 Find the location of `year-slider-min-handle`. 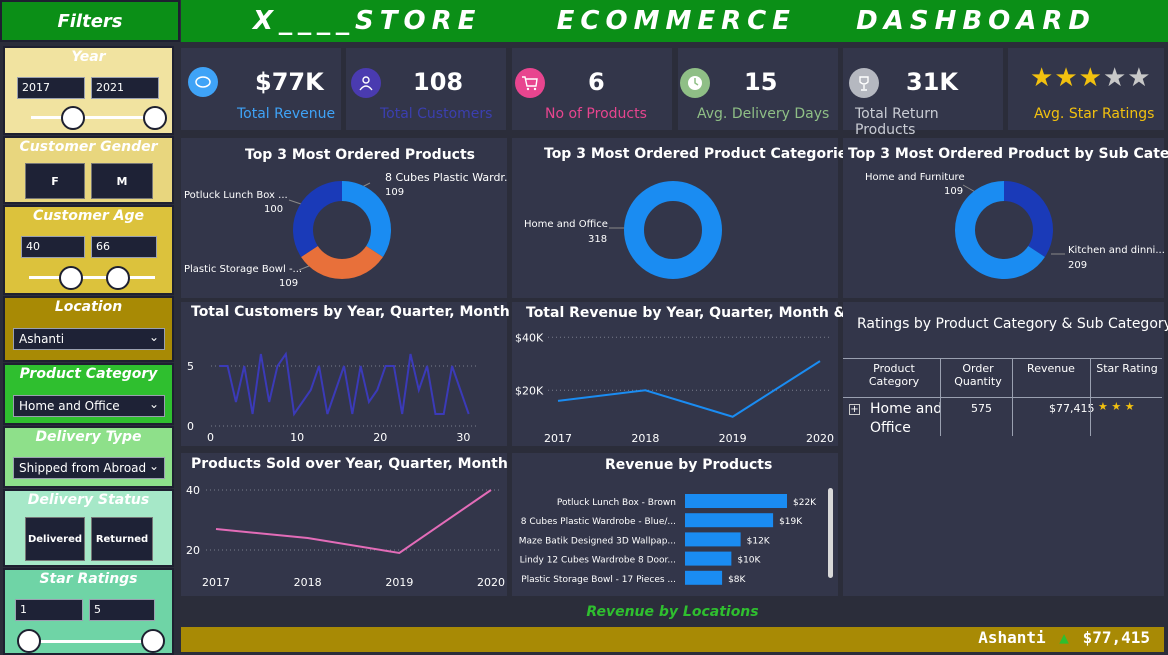

year-slider-min-handle is located at coordinates (73, 118).